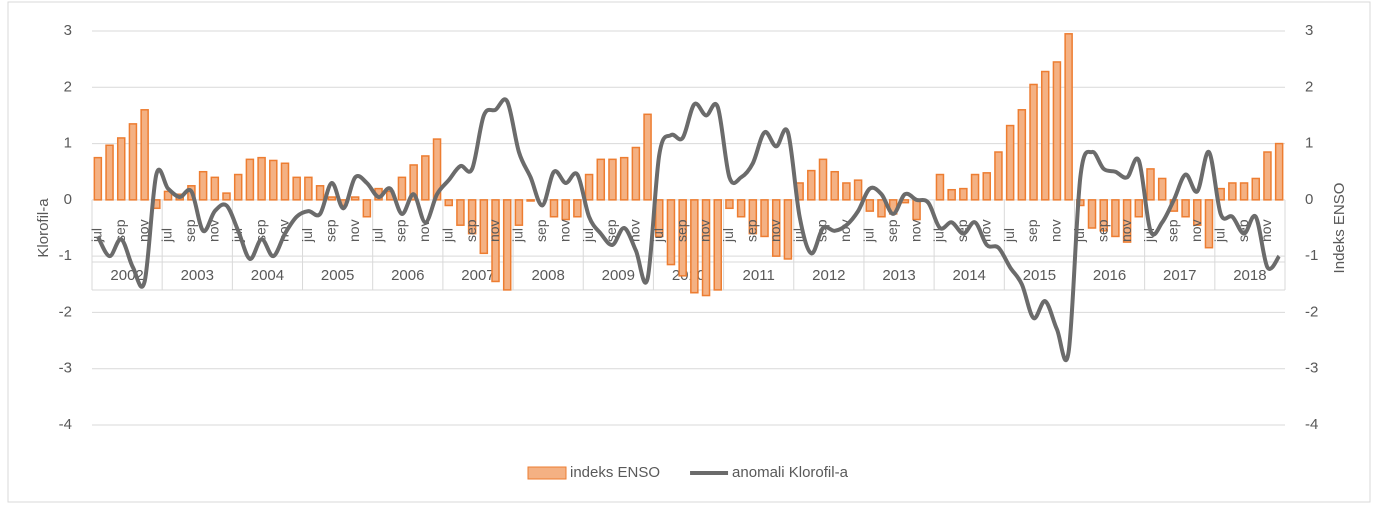 The height and width of the screenshot is (506, 1378). What do you see at coordinates (759, 275) in the screenshot?
I see `group-label: 2011` at bounding box center [759, 275].